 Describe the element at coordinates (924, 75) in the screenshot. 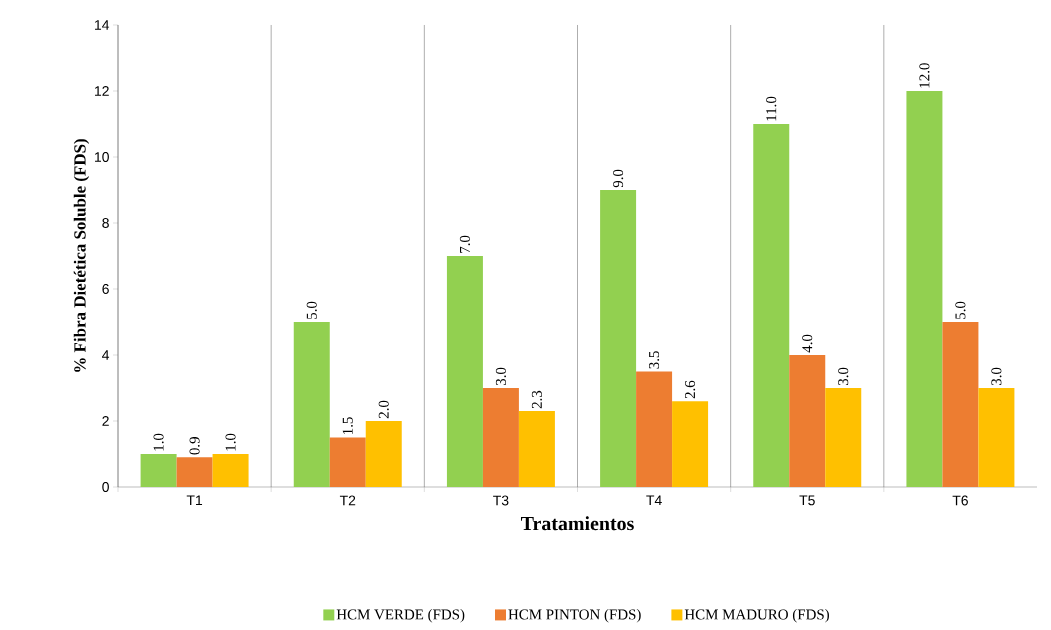

I see `data-label: 12.0` at that location.